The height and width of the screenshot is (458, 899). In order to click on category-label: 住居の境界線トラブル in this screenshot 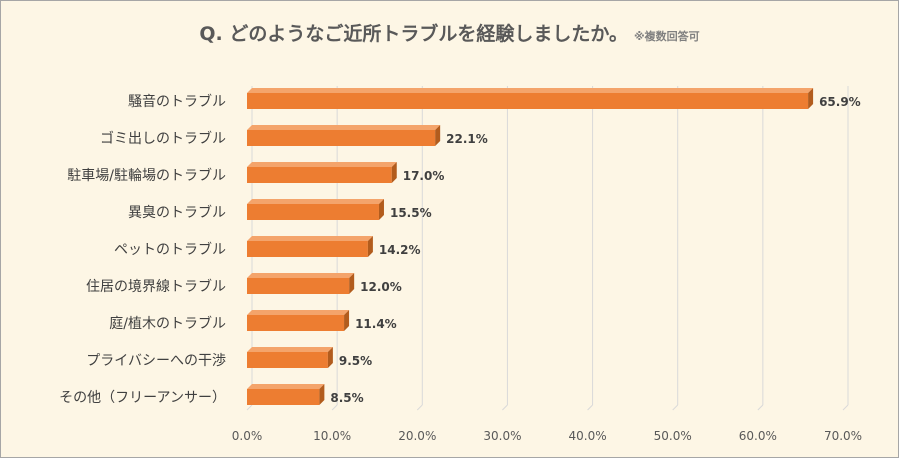, I will do `click(156, 286)`.